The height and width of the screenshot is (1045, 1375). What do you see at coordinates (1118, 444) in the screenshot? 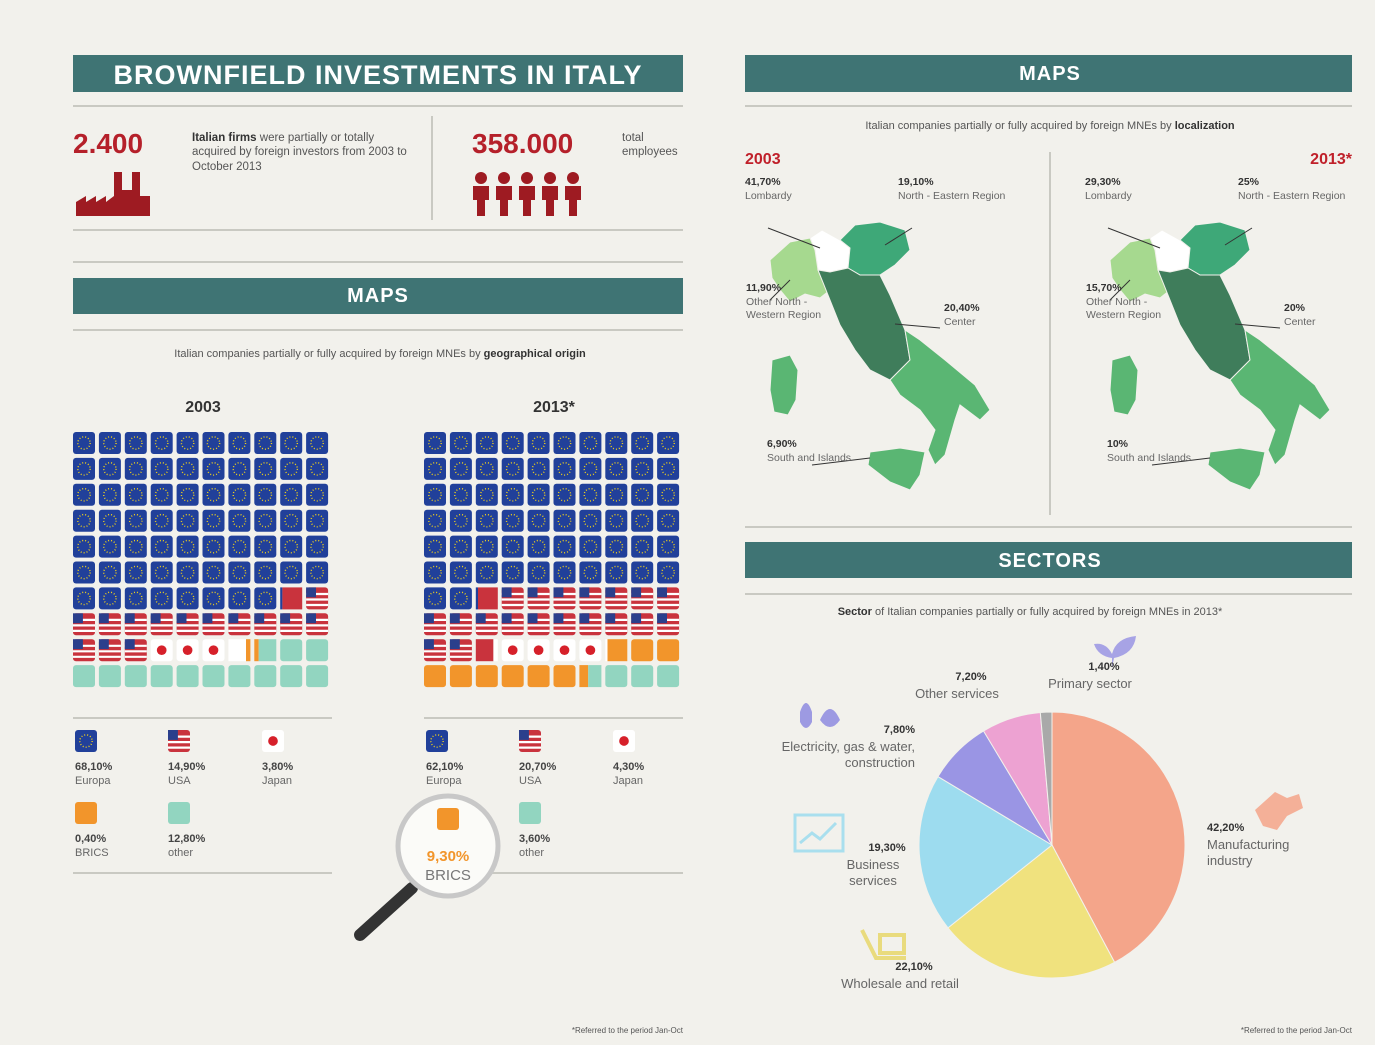
I see `map-value: 10%` at bounding box center [1118, 444].